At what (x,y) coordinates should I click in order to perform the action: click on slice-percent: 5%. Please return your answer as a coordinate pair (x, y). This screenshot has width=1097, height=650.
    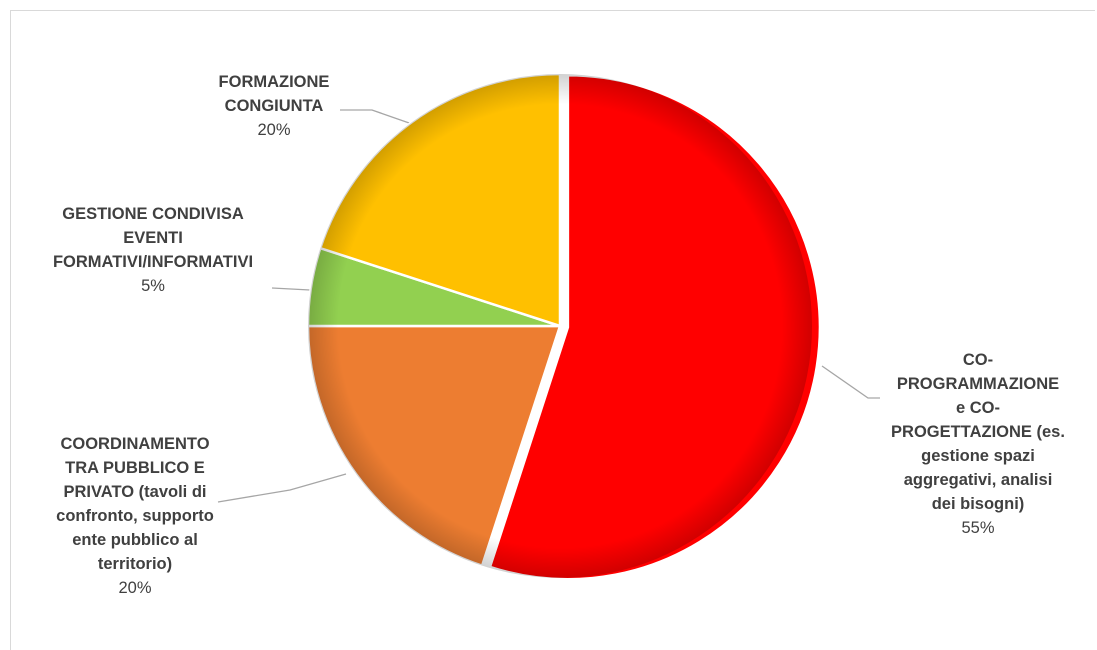
    Looking at the image, I should click on (153, 286).